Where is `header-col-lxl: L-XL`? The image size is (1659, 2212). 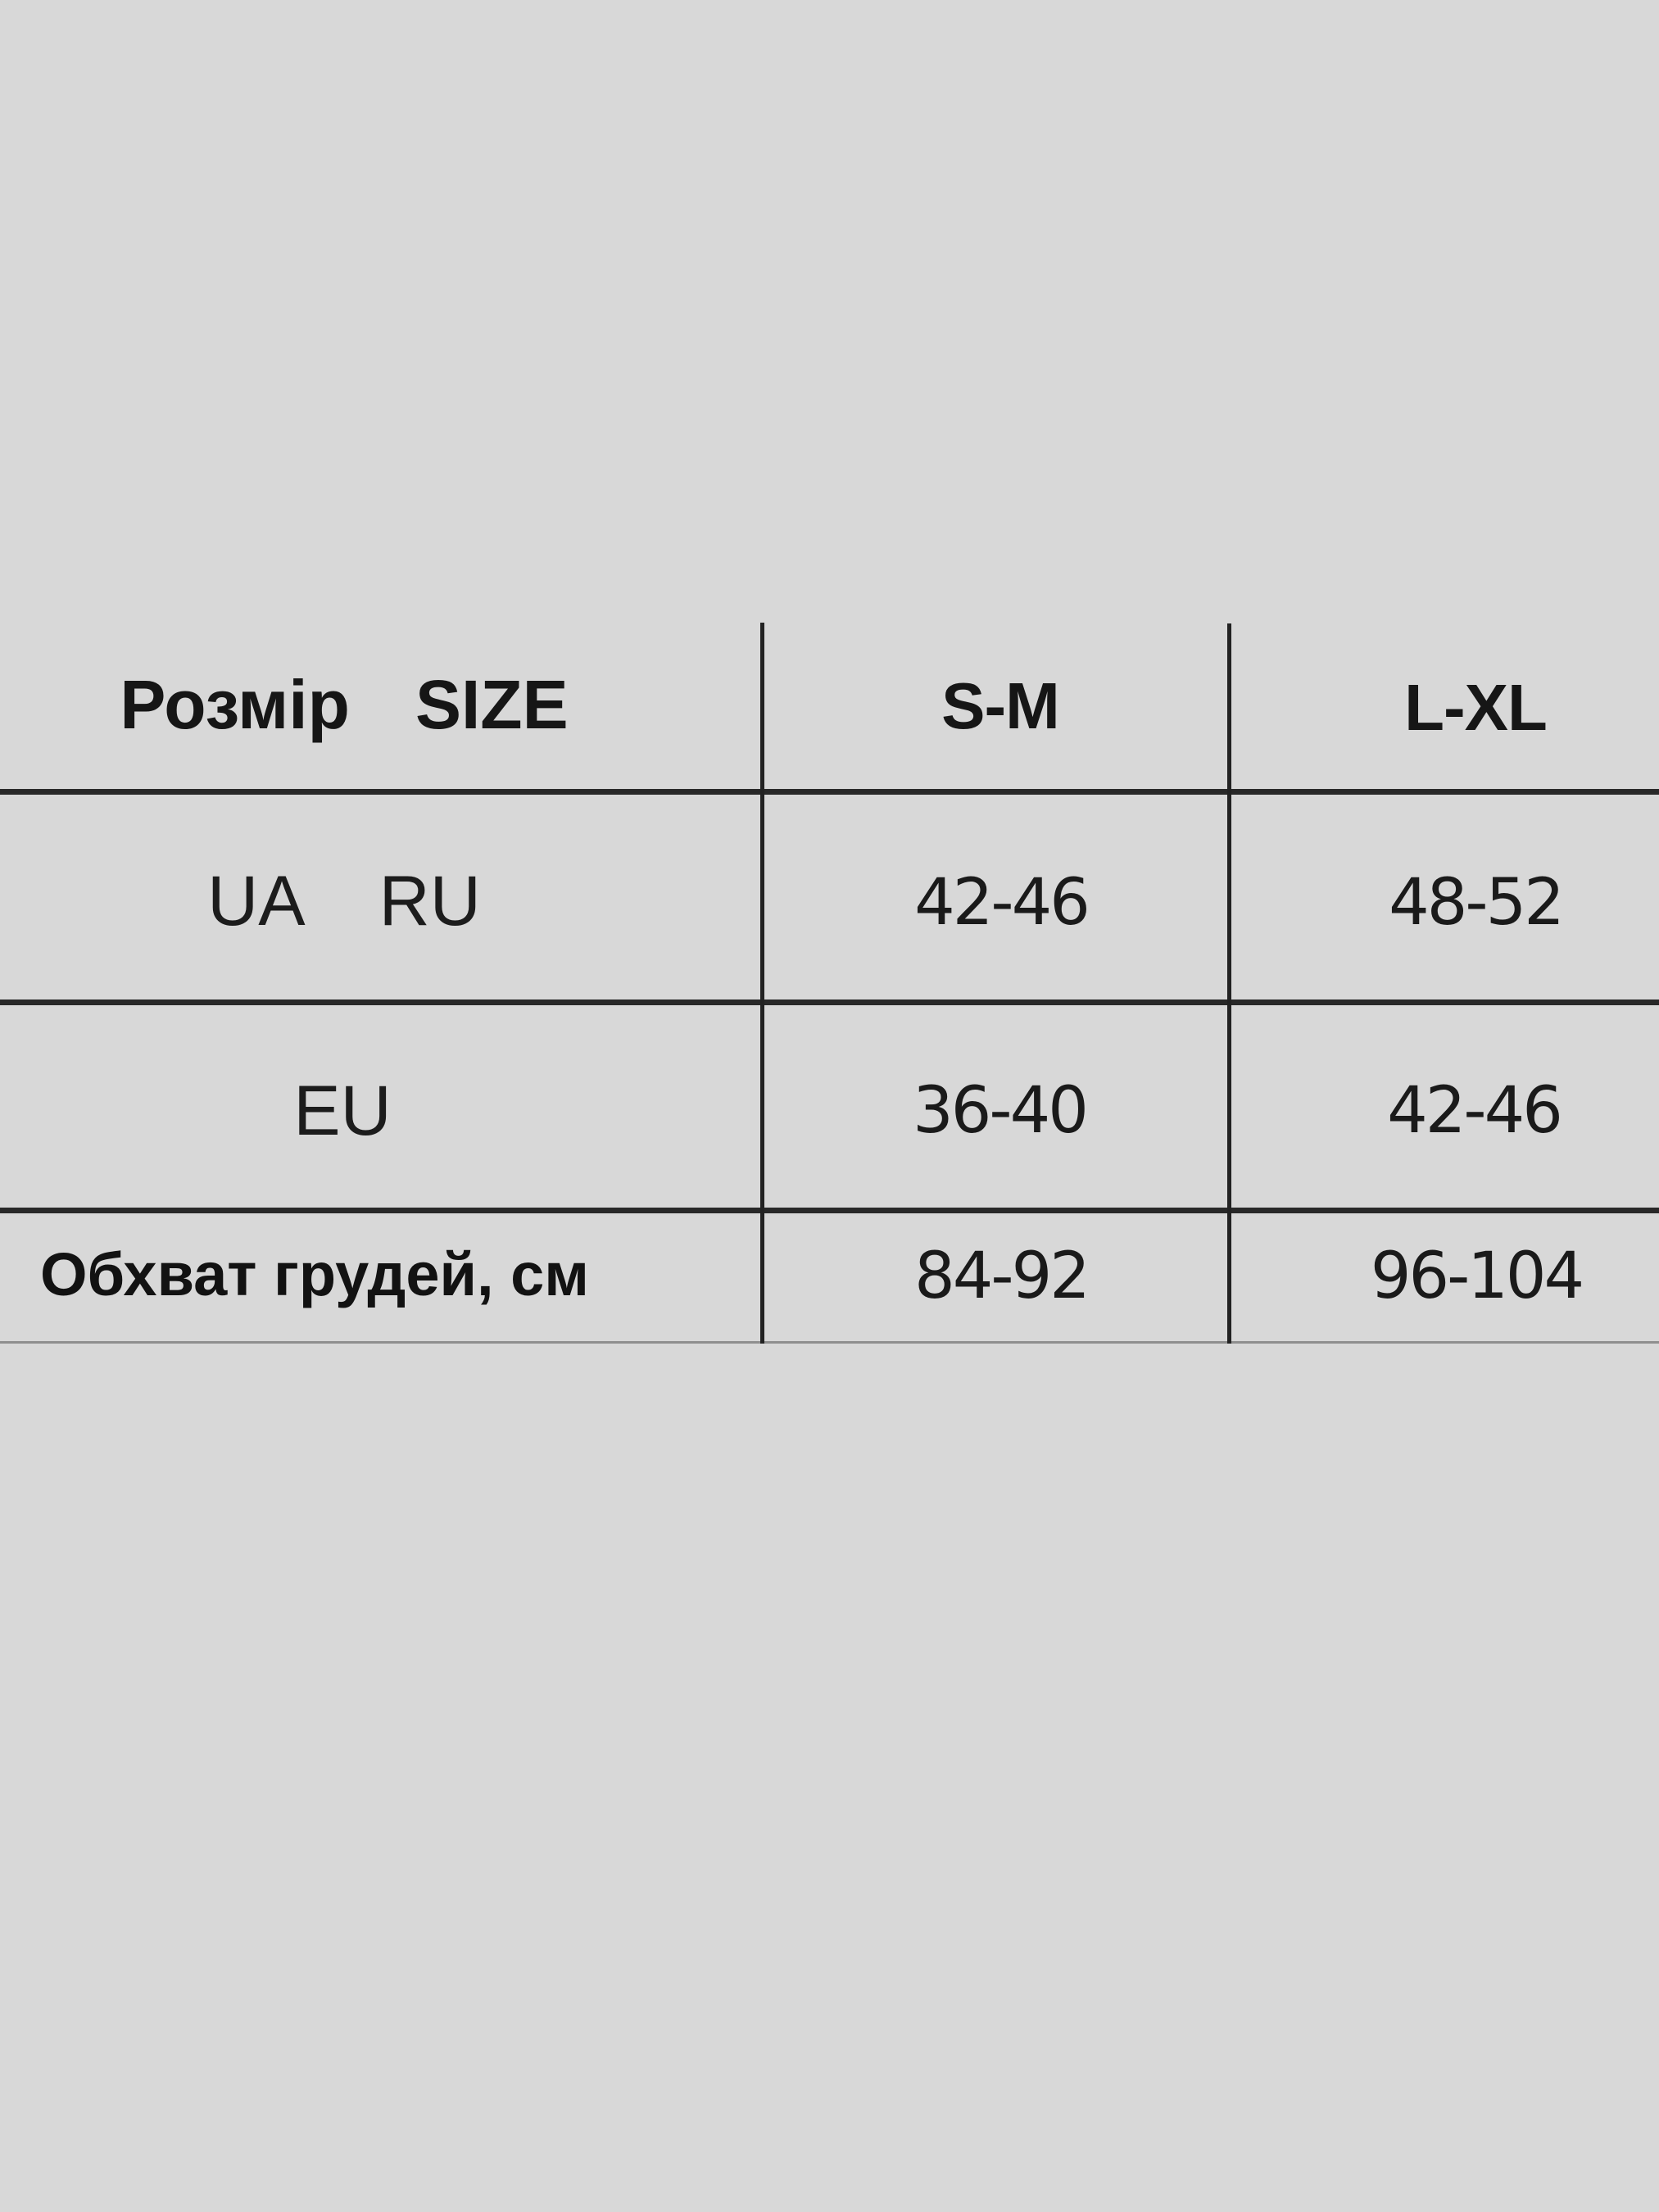
header-col-lxl: L-XL is located at coordinates (1476, 707).